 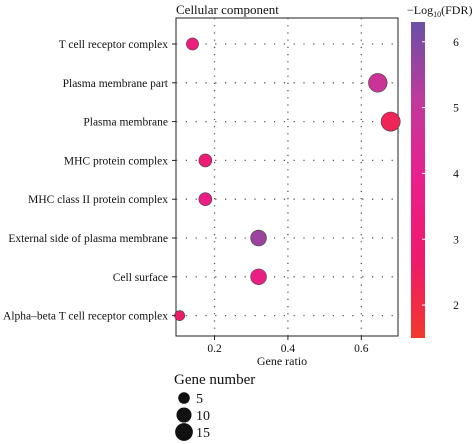 I want to click on y-tick-label: Cell surface, so click(x=140, y=278).